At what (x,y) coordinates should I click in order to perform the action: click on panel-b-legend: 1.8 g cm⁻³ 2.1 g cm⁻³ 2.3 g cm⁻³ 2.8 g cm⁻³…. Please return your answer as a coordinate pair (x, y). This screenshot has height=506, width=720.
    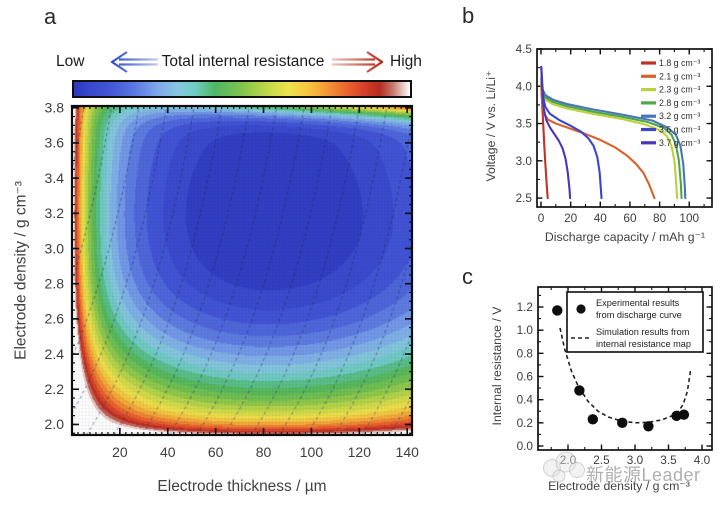
    Looking at the image, I should click on (670, 103).